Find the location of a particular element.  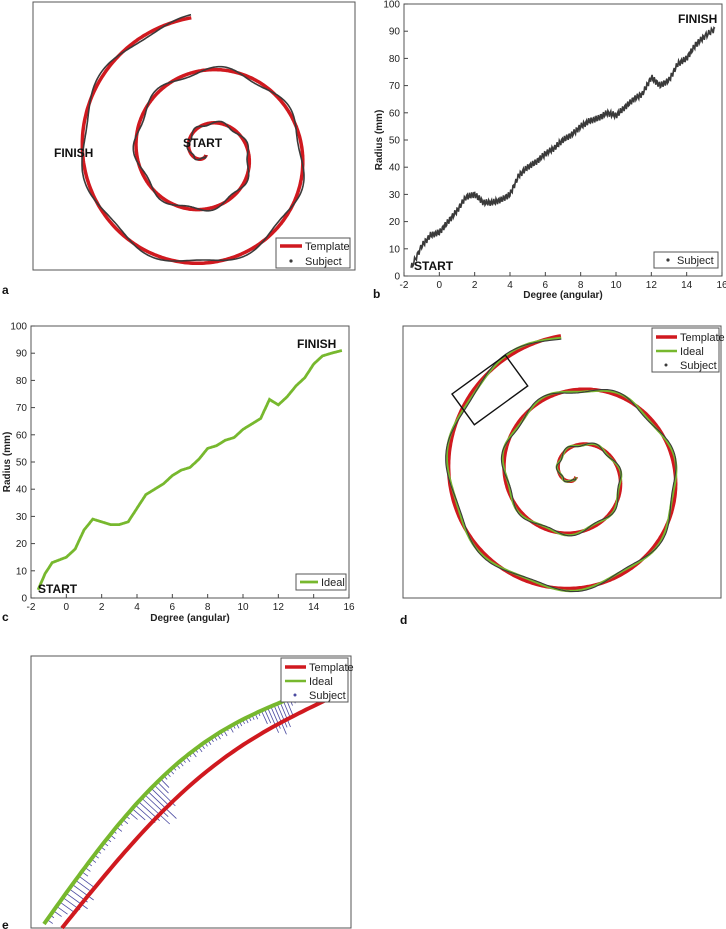

y-tick-label: 90 is located at coordinates (395, 32).